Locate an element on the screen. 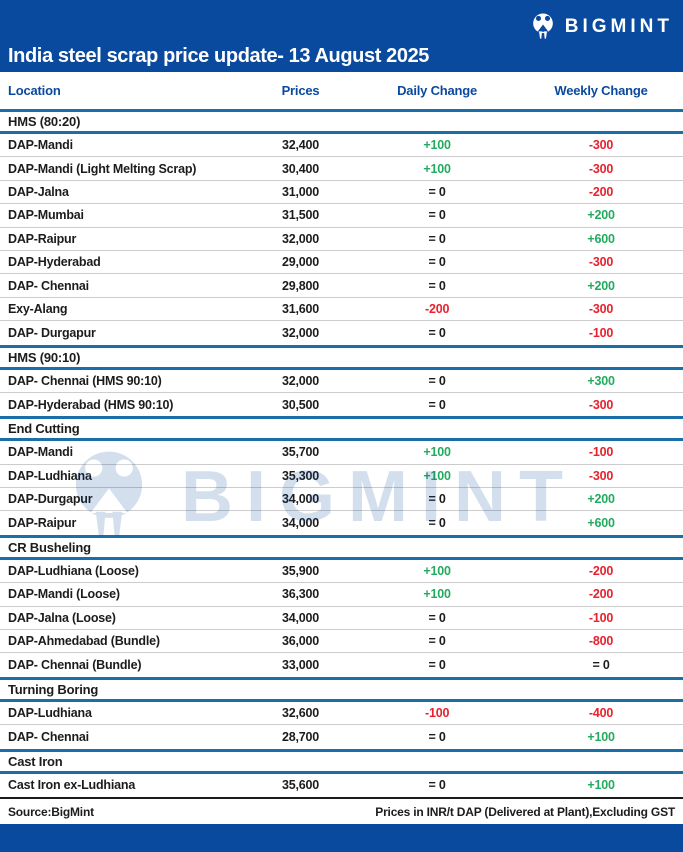 This screenshot has height=852, width=683. row-price: 31,600 is located at coordinates (300, 308).